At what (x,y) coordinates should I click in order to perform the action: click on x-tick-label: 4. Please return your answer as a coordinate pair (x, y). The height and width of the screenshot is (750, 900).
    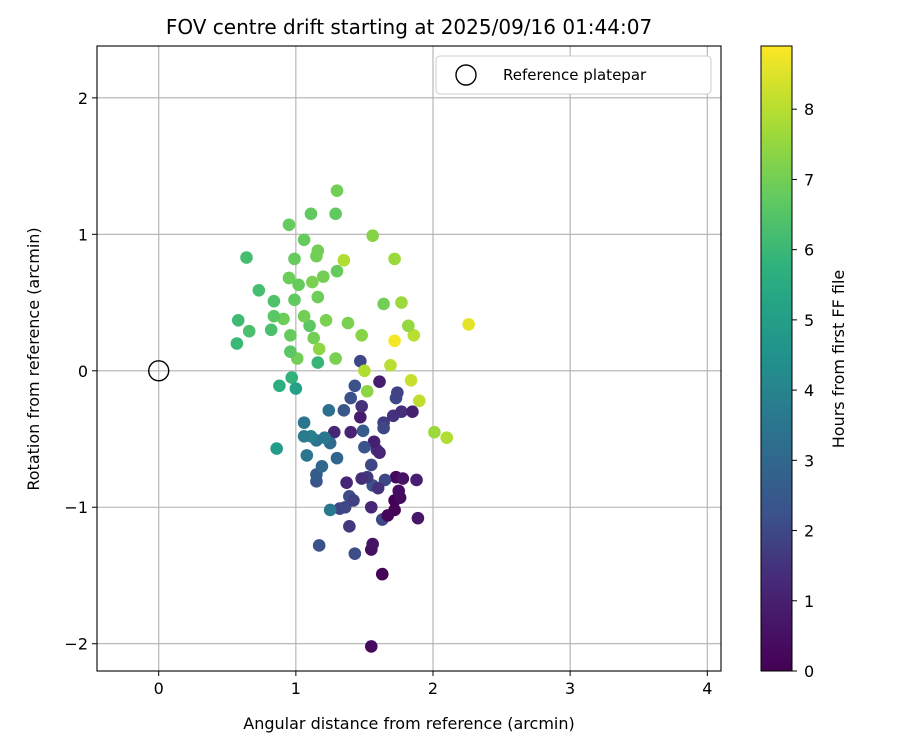
    Looking at the image, I should click on (707, 688).